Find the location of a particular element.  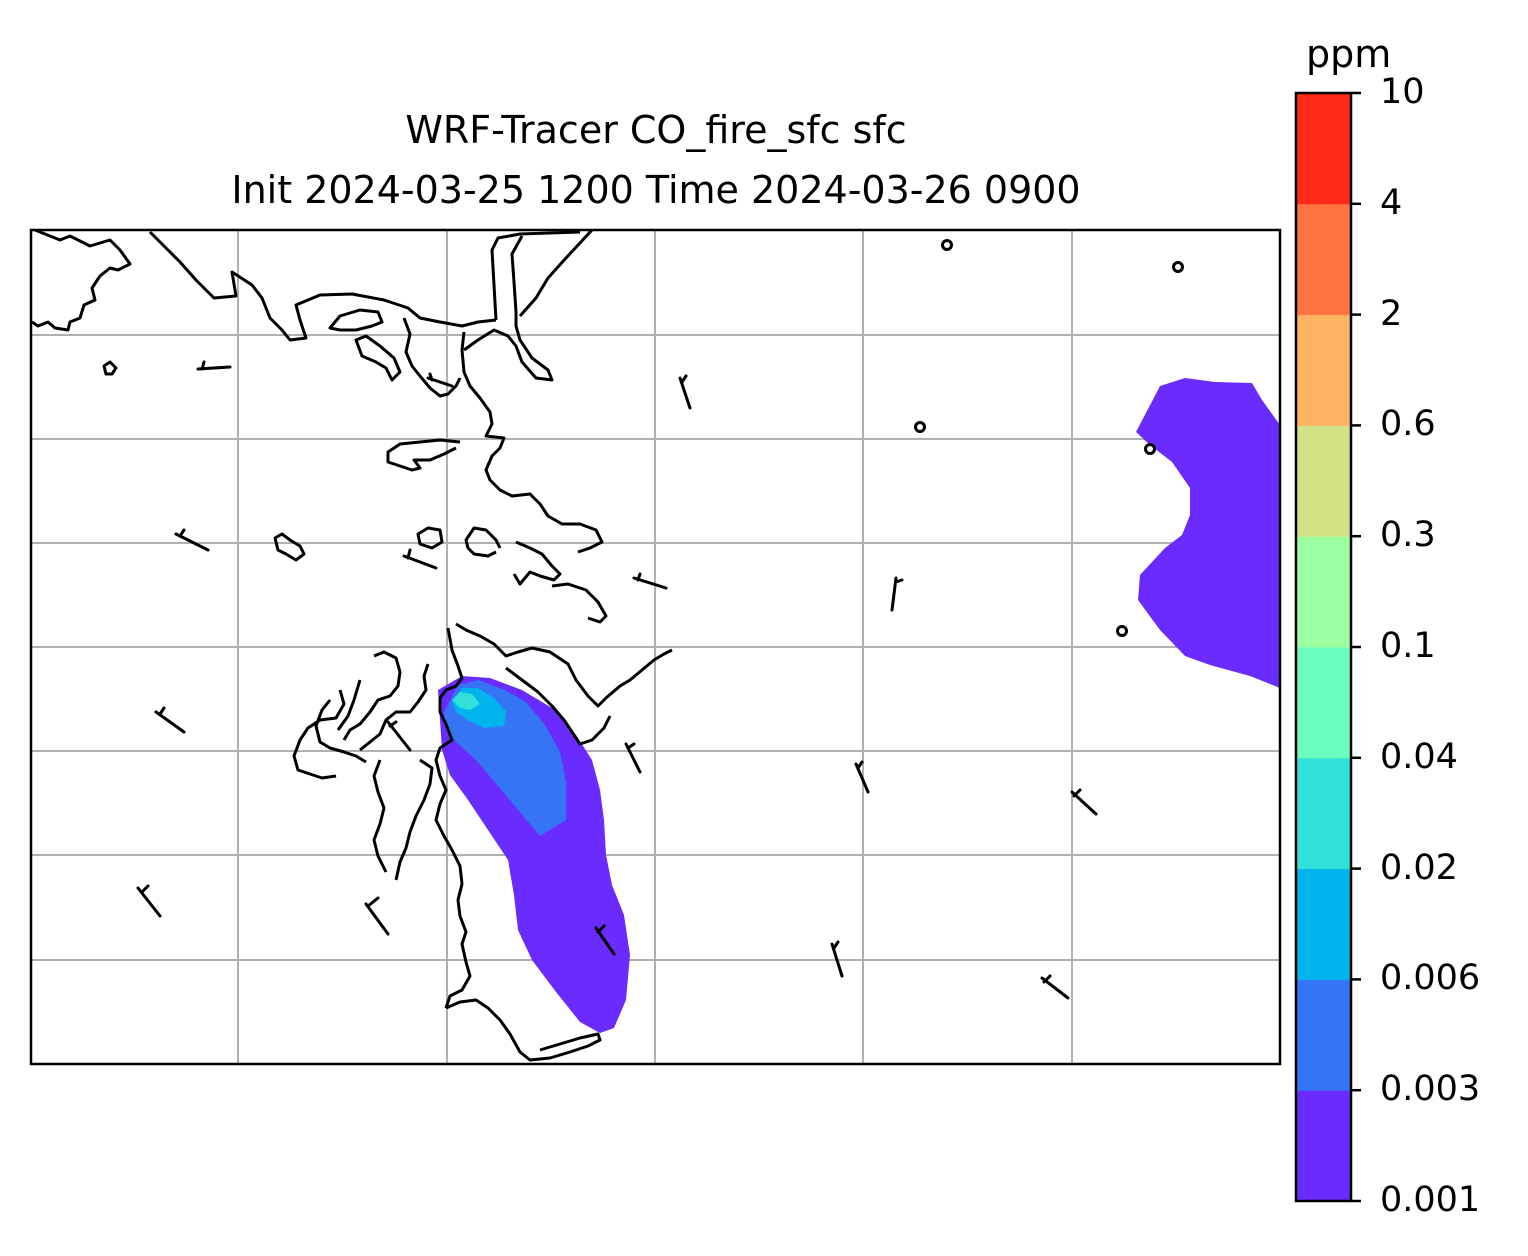

colorbar-tick-label: 0.6 is located at coordinates (1408, 424).